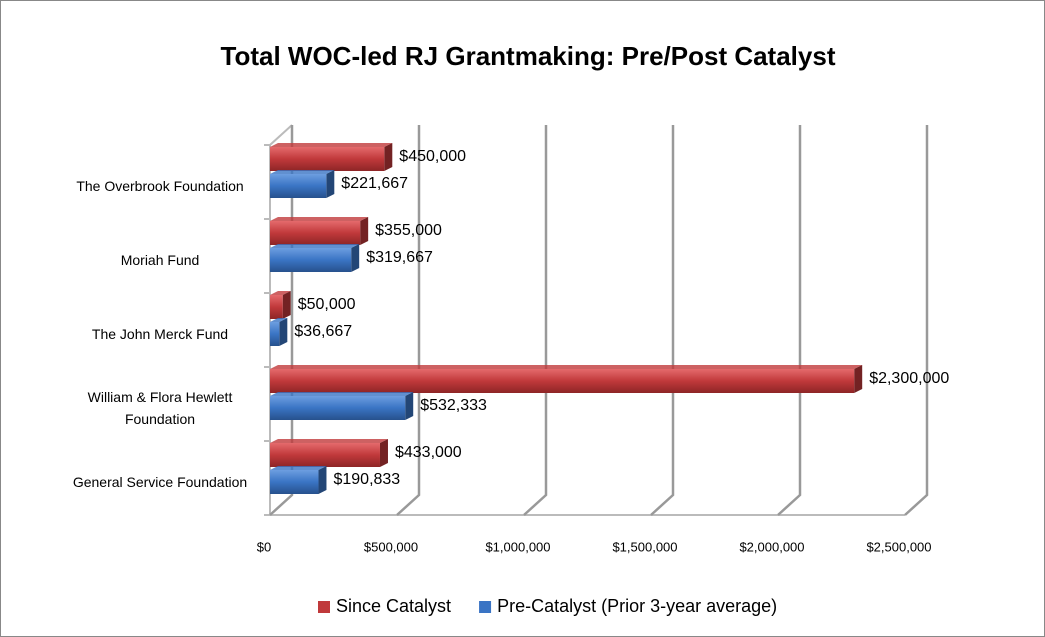  What do you see at coordinates (160, 334) in the screenshot?
I see `y-tick-label: The John Merck Fund` at bounding box center [160, 334].